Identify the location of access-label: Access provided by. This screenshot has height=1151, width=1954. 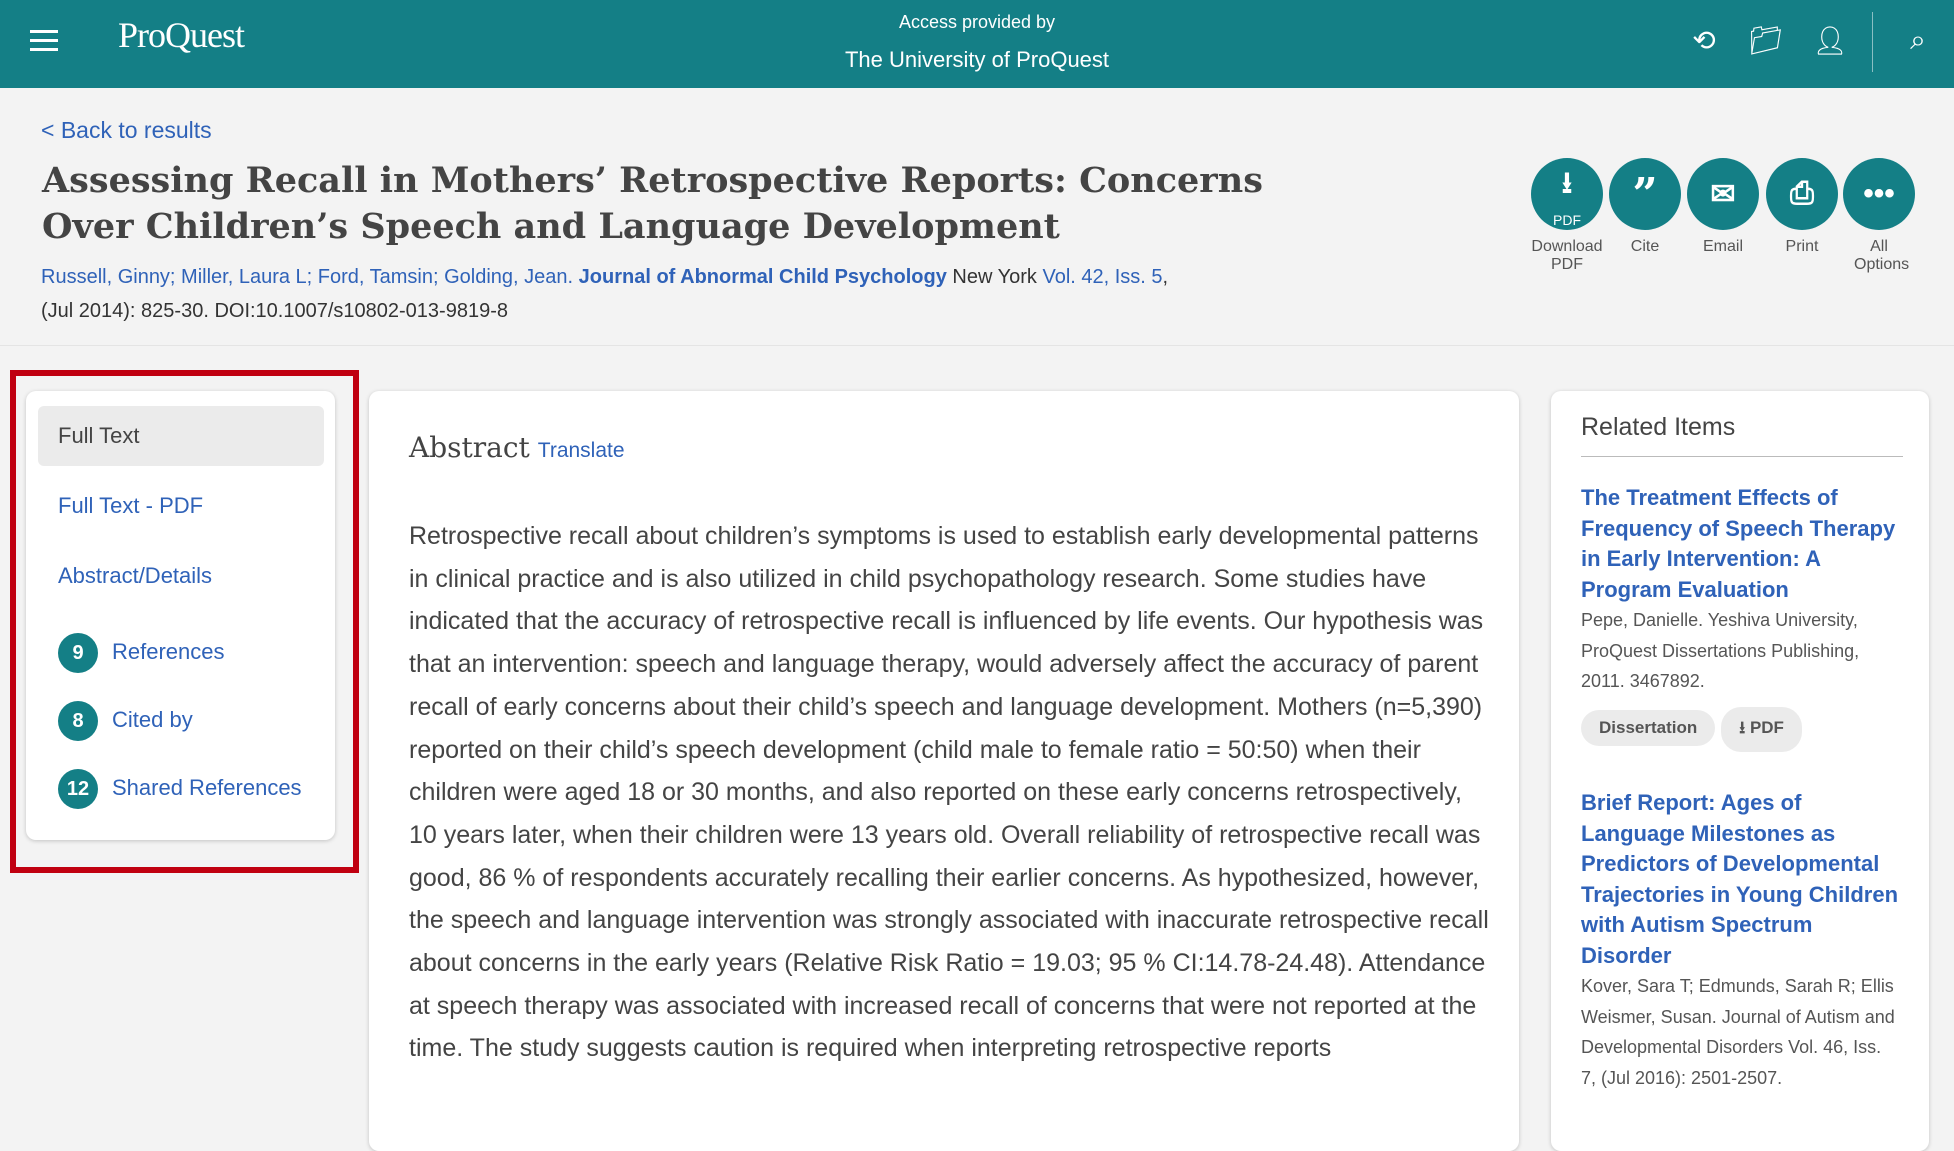
(977, 22).